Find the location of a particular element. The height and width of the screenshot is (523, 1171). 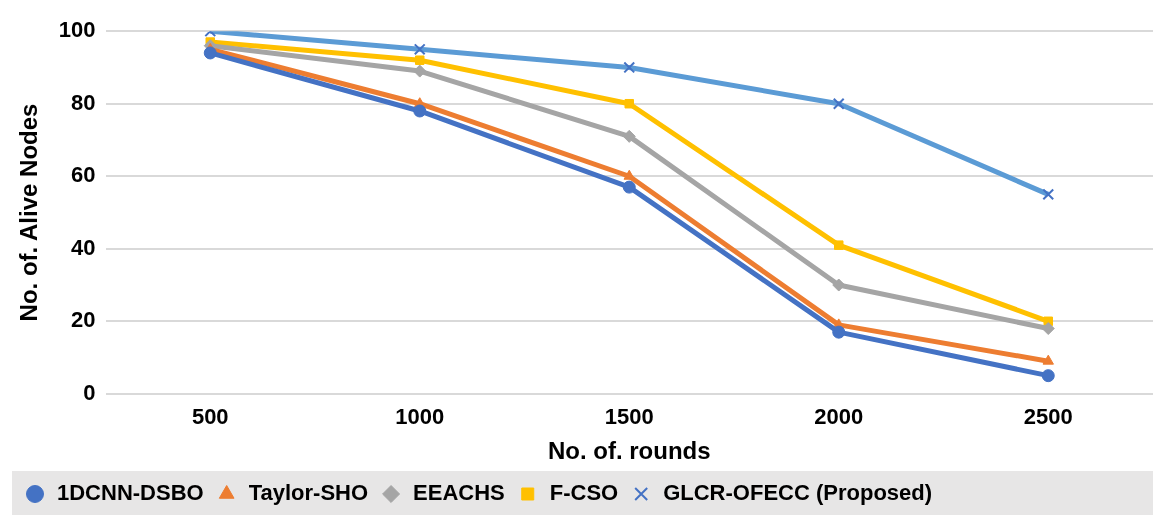

x-tick-label: 500 is located at coordinates (210, 417).